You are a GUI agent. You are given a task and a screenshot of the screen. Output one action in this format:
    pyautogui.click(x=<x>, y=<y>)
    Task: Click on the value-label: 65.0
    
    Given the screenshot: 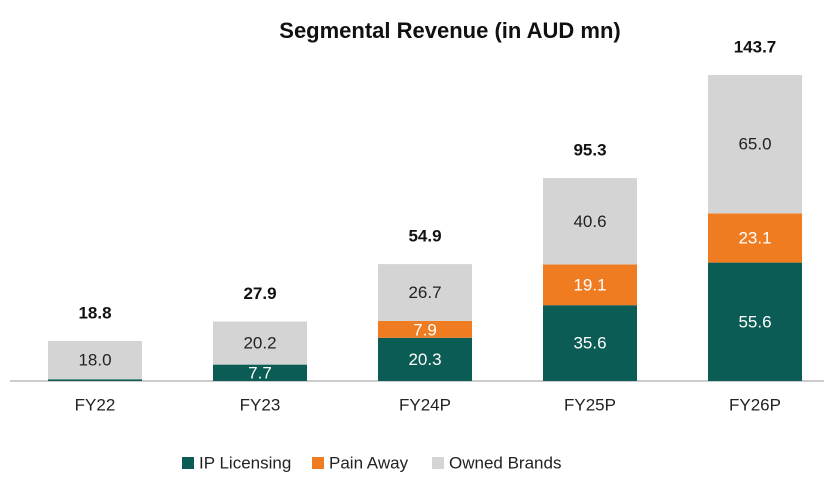 What is the action you would take?
    pyautogui.click(x=754, y=144)
    